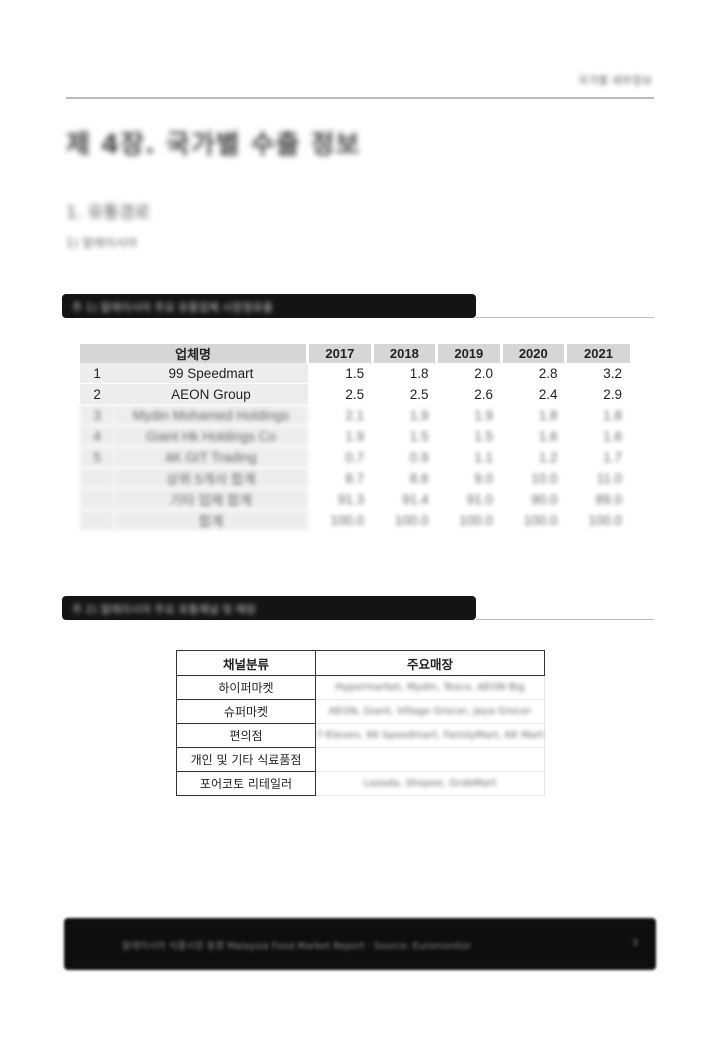 This screenshot has width=720, height=1040. Describe the element at coordinates (469, 457) in the screenshot. I see `share-value-cell: 1.1` at that location.